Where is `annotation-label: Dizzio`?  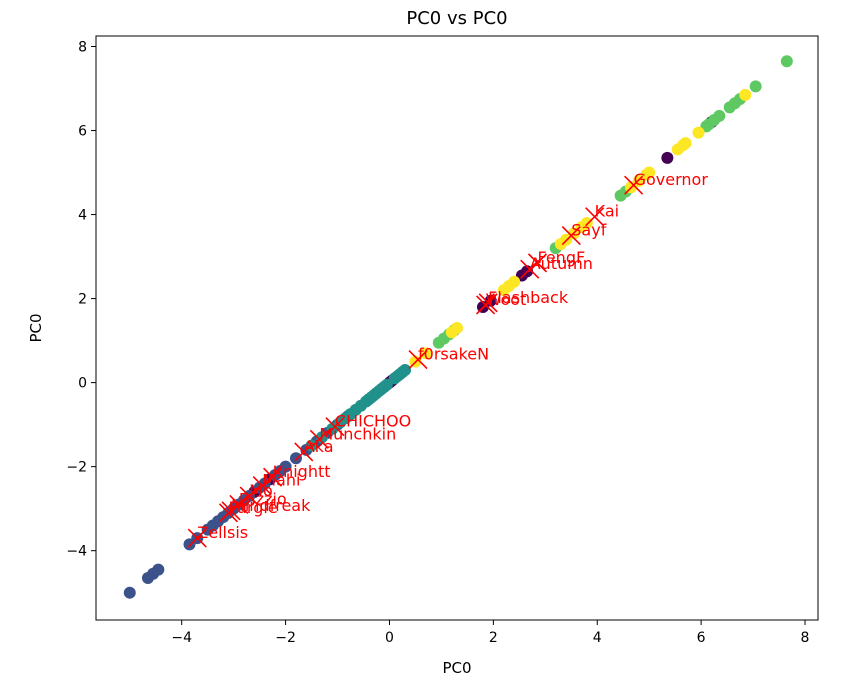 annotation-label: Dizzio is located at coordinates (263, 498).